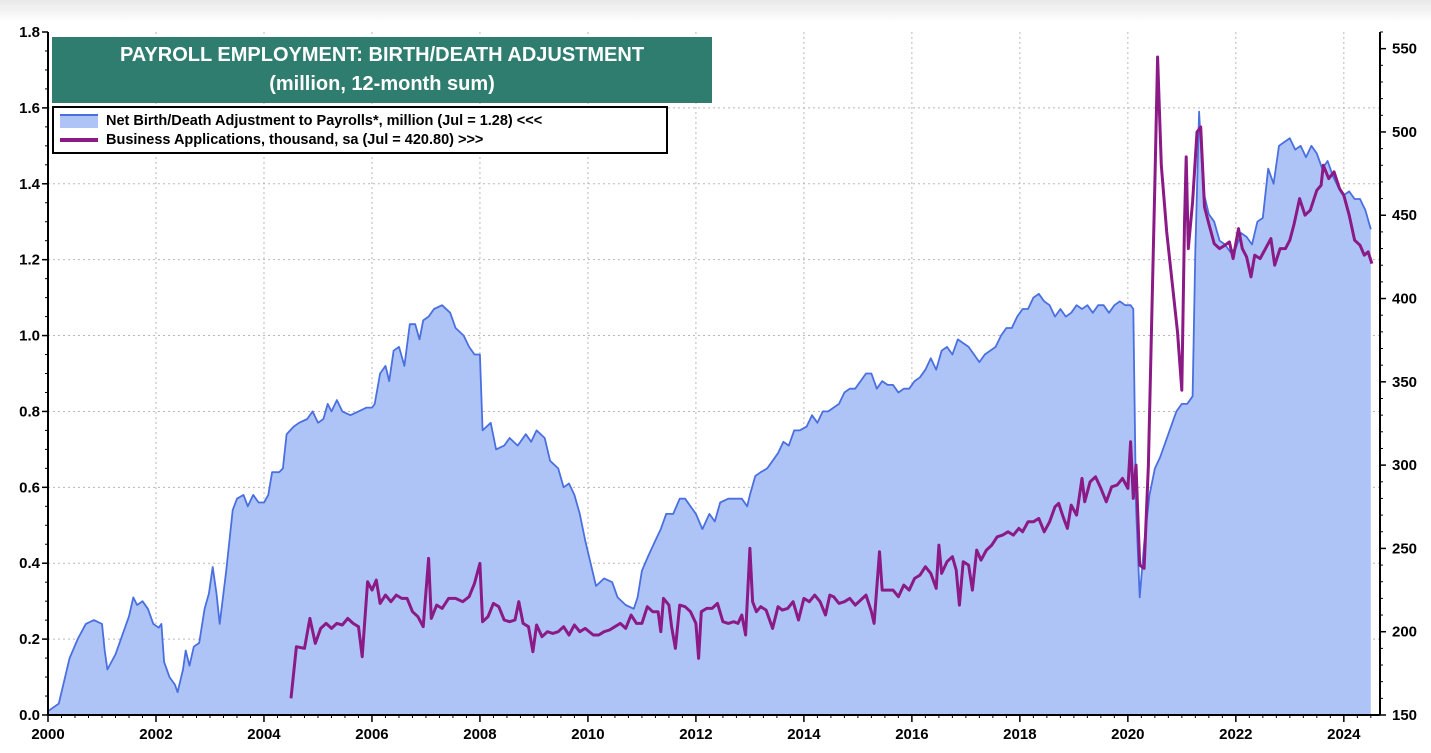  Describe the element at coordinates (29, 639) in the screenshot. I see `left-tick-label: 0.2` at that location.